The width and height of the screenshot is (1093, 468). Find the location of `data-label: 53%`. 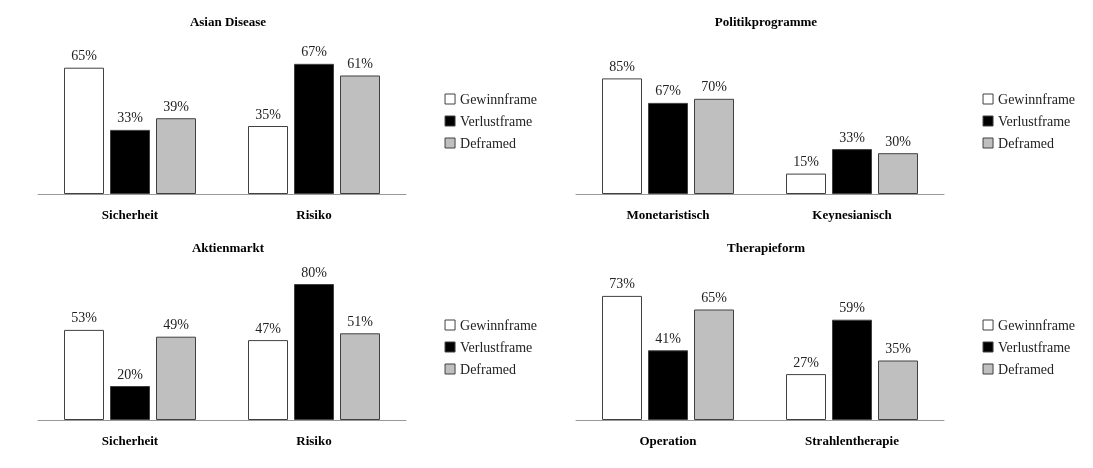

data-label: 53% is located at coordinates (84, 318).